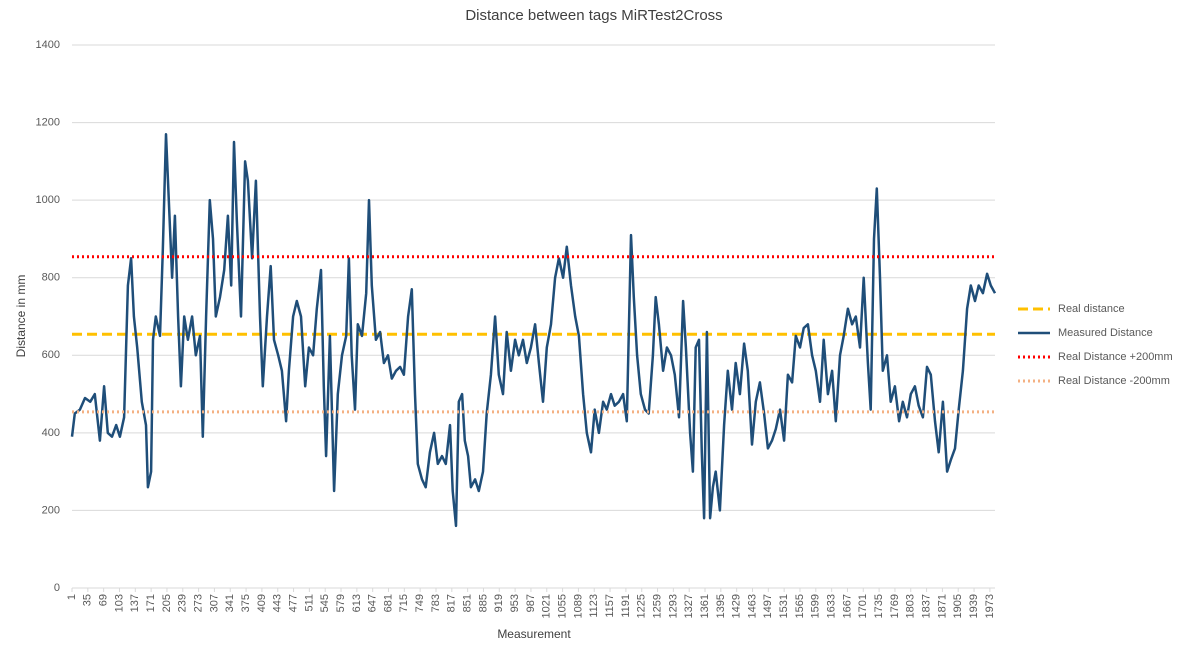  I want to click on x-tick-label: 1531, so click(784, 606).